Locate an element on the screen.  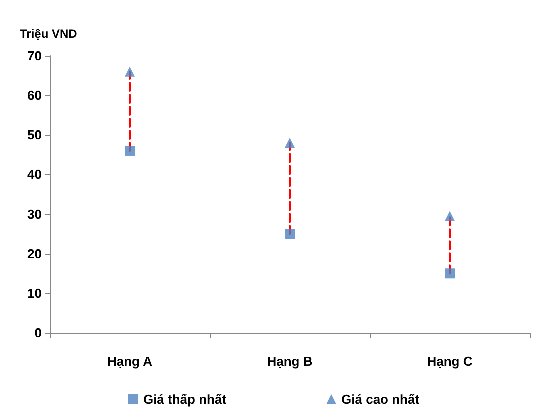
x-tick-label: Hạng B is located at coordinates (290, 361).